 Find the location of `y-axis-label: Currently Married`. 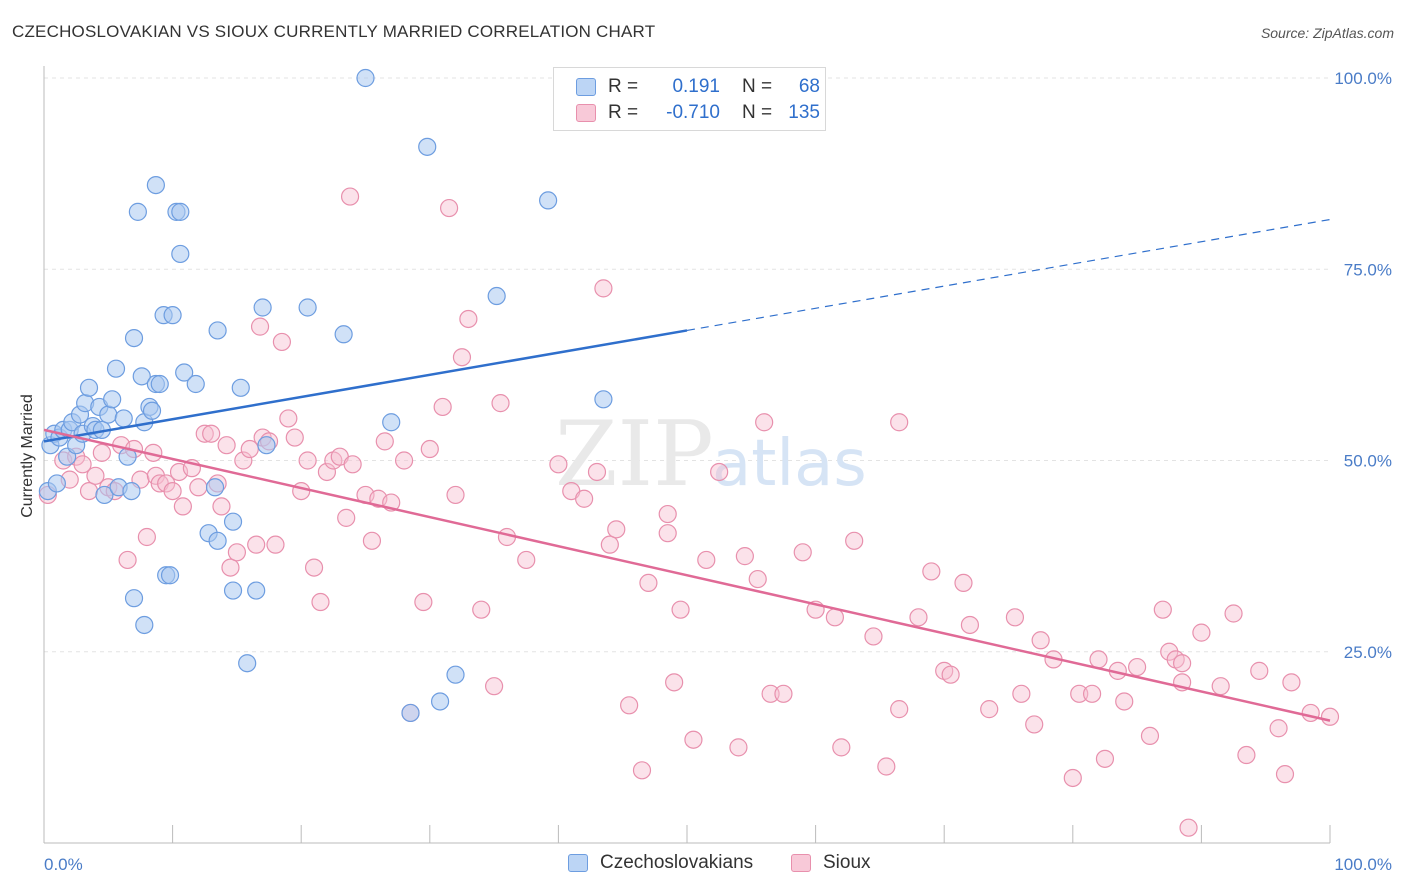

y-axis-label: Currently Married is located at coordinates (27, 456).